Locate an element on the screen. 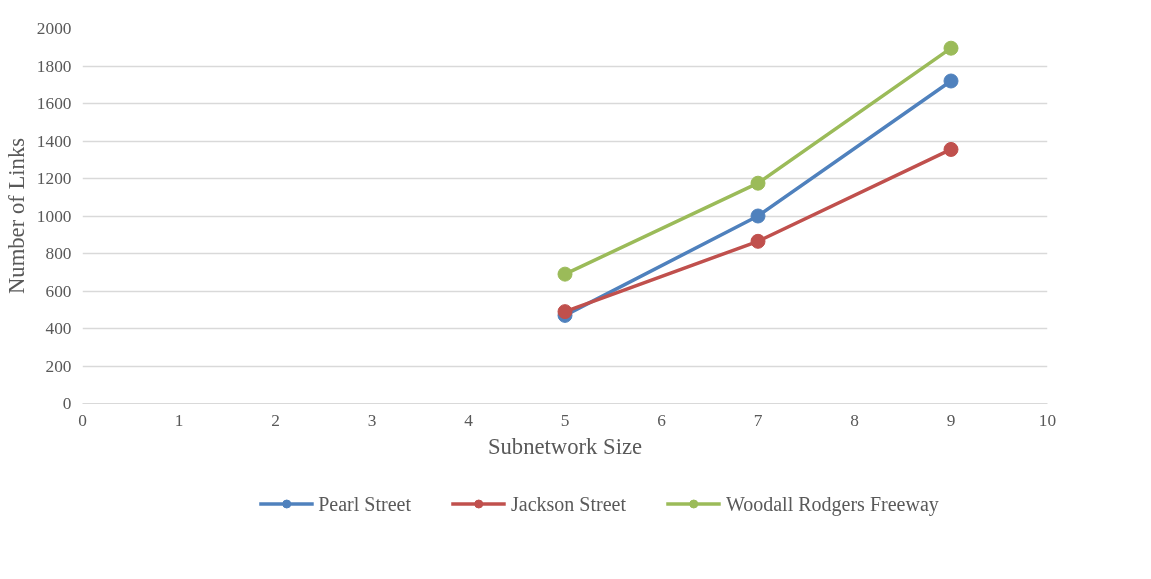 The height and width of the screenshot is (579, 1151). y-tick-label: 200 is located at coordinates (58, 366).